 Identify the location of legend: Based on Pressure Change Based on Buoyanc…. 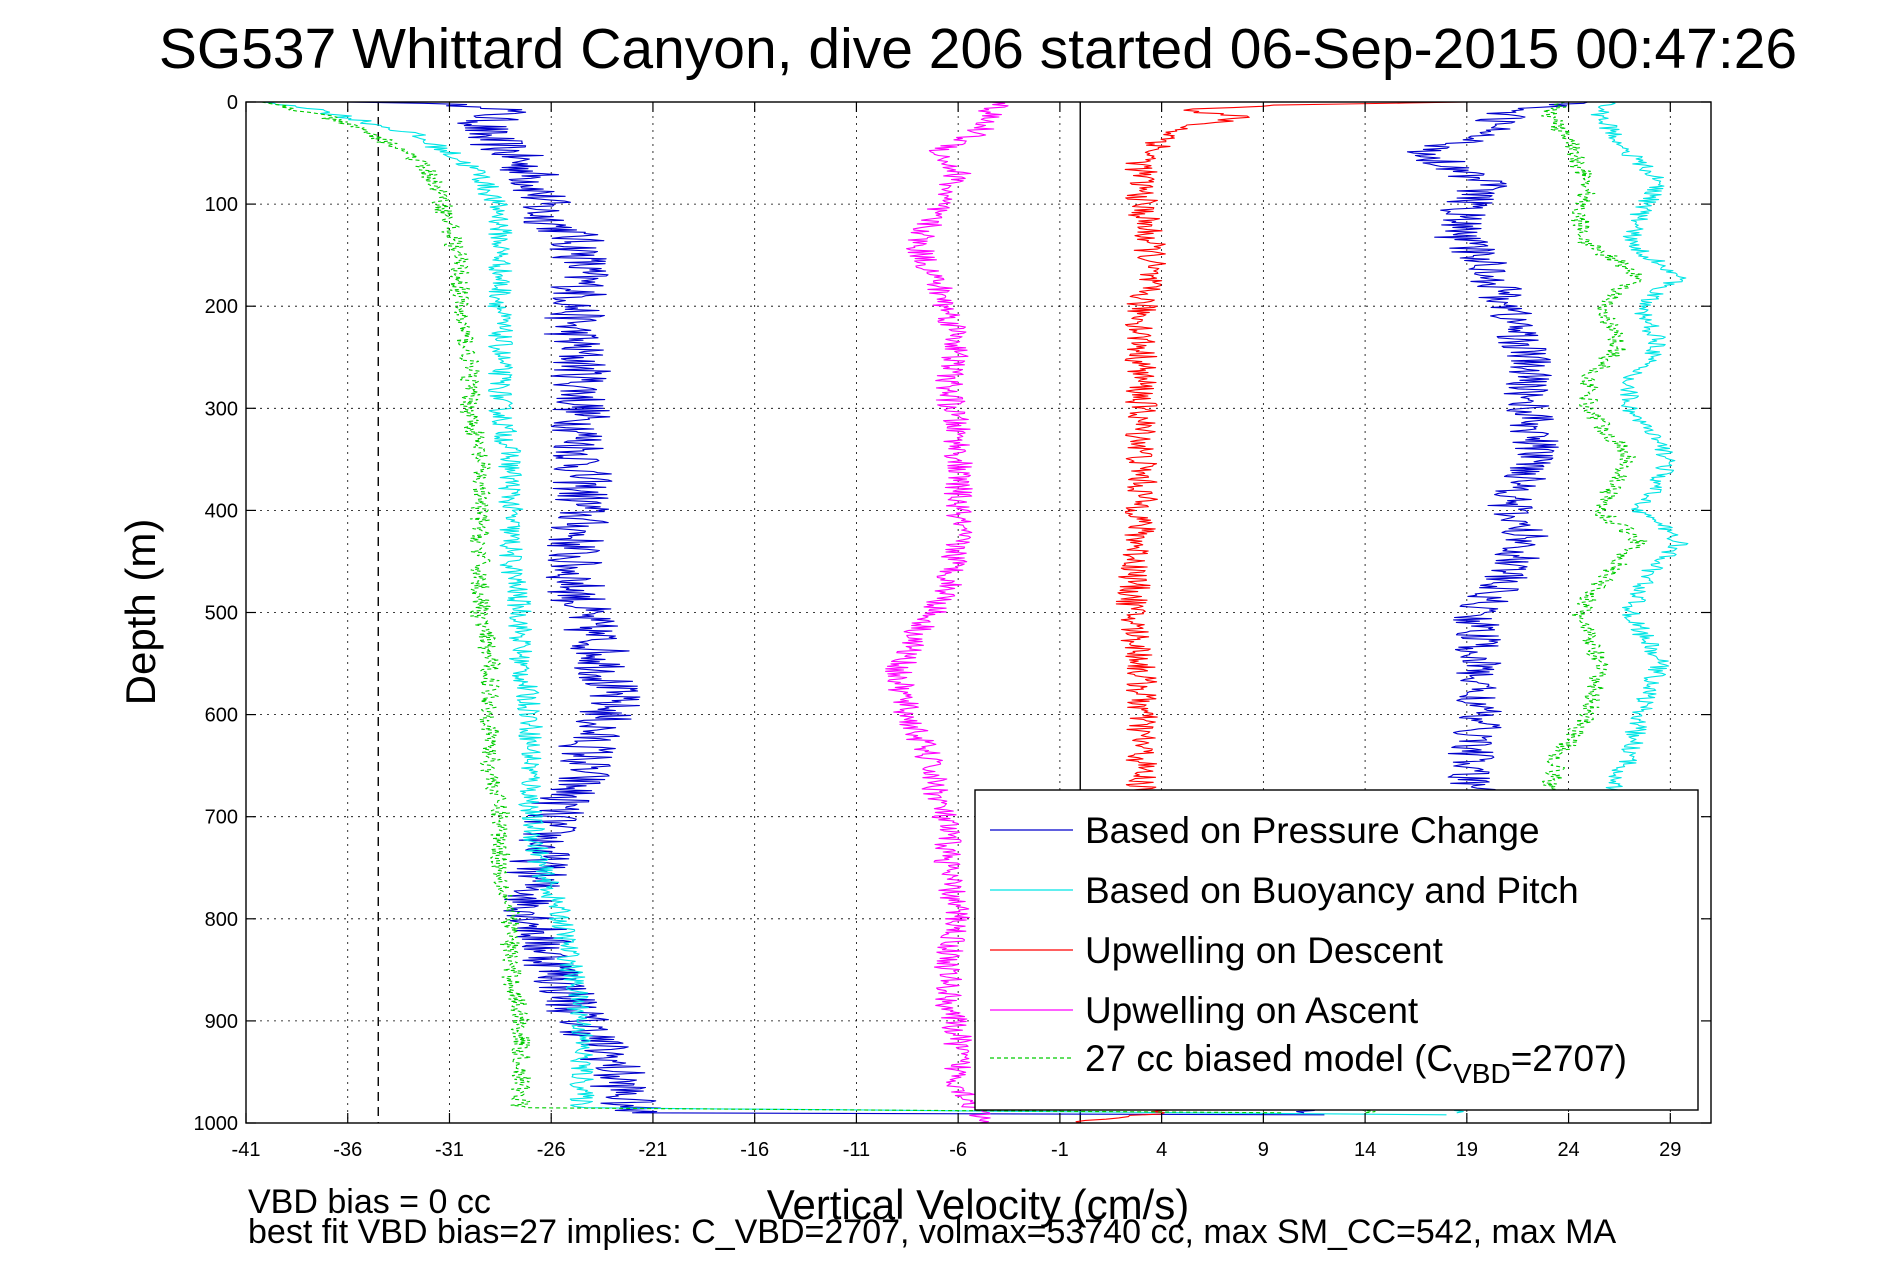
(1336, 950).